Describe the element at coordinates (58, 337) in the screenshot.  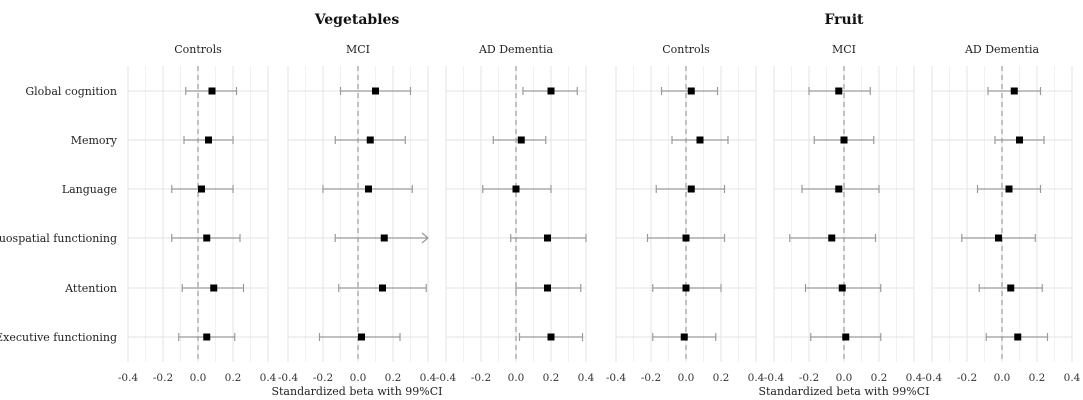
I see `row-label: Executive functioning` at that location.